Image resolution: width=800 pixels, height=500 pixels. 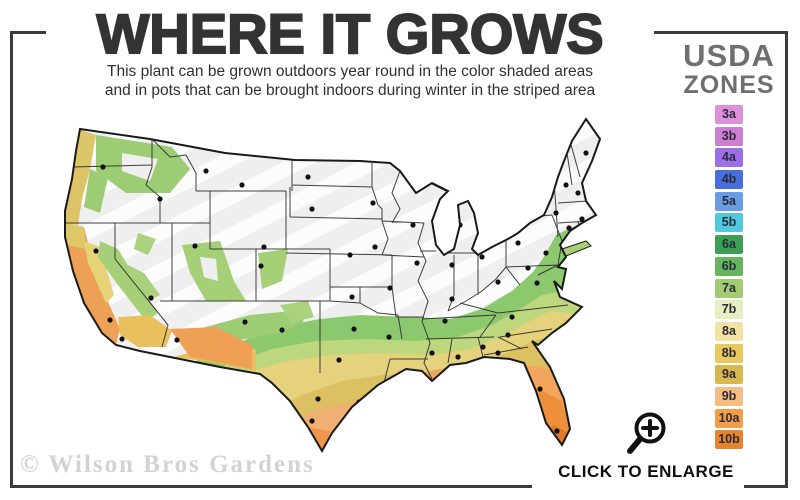 What do you see at coordinates (729, 201) in the screenshot?
I see `zone-swatch-5a: 5a` at bounding box center [729, 201].